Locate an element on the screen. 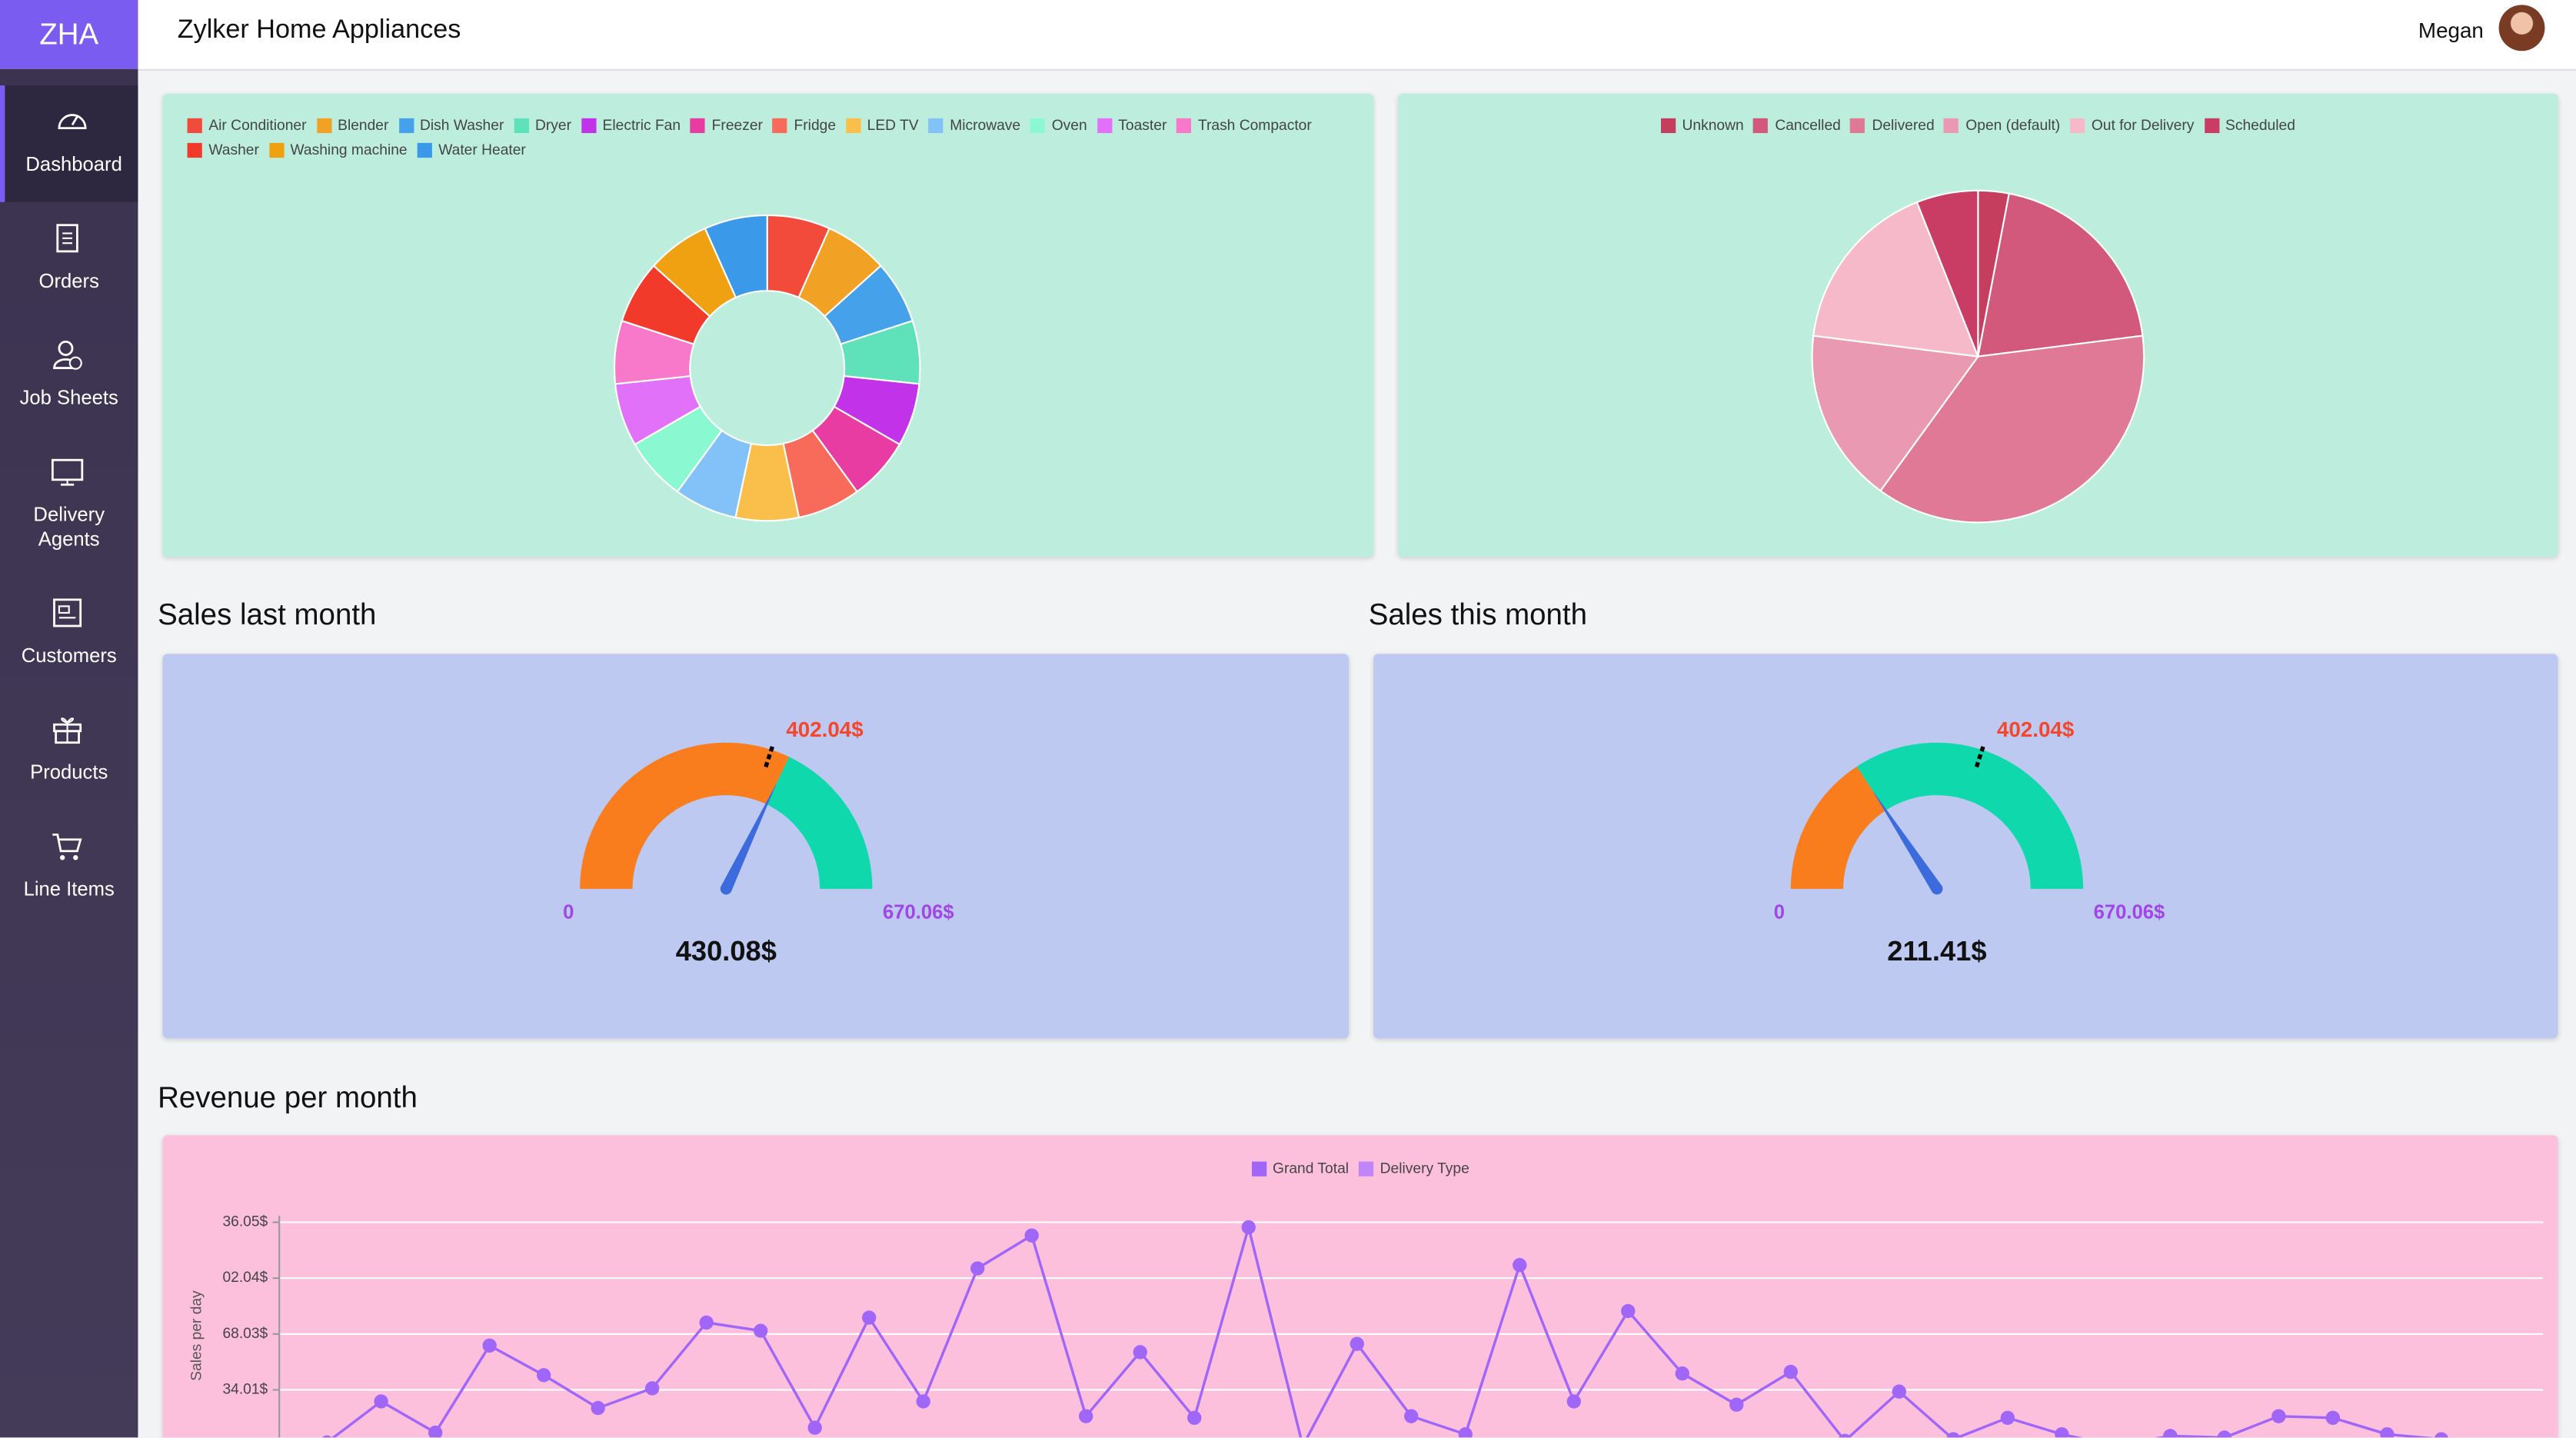  nav-item: Orders is located at coordinates (69, 261).